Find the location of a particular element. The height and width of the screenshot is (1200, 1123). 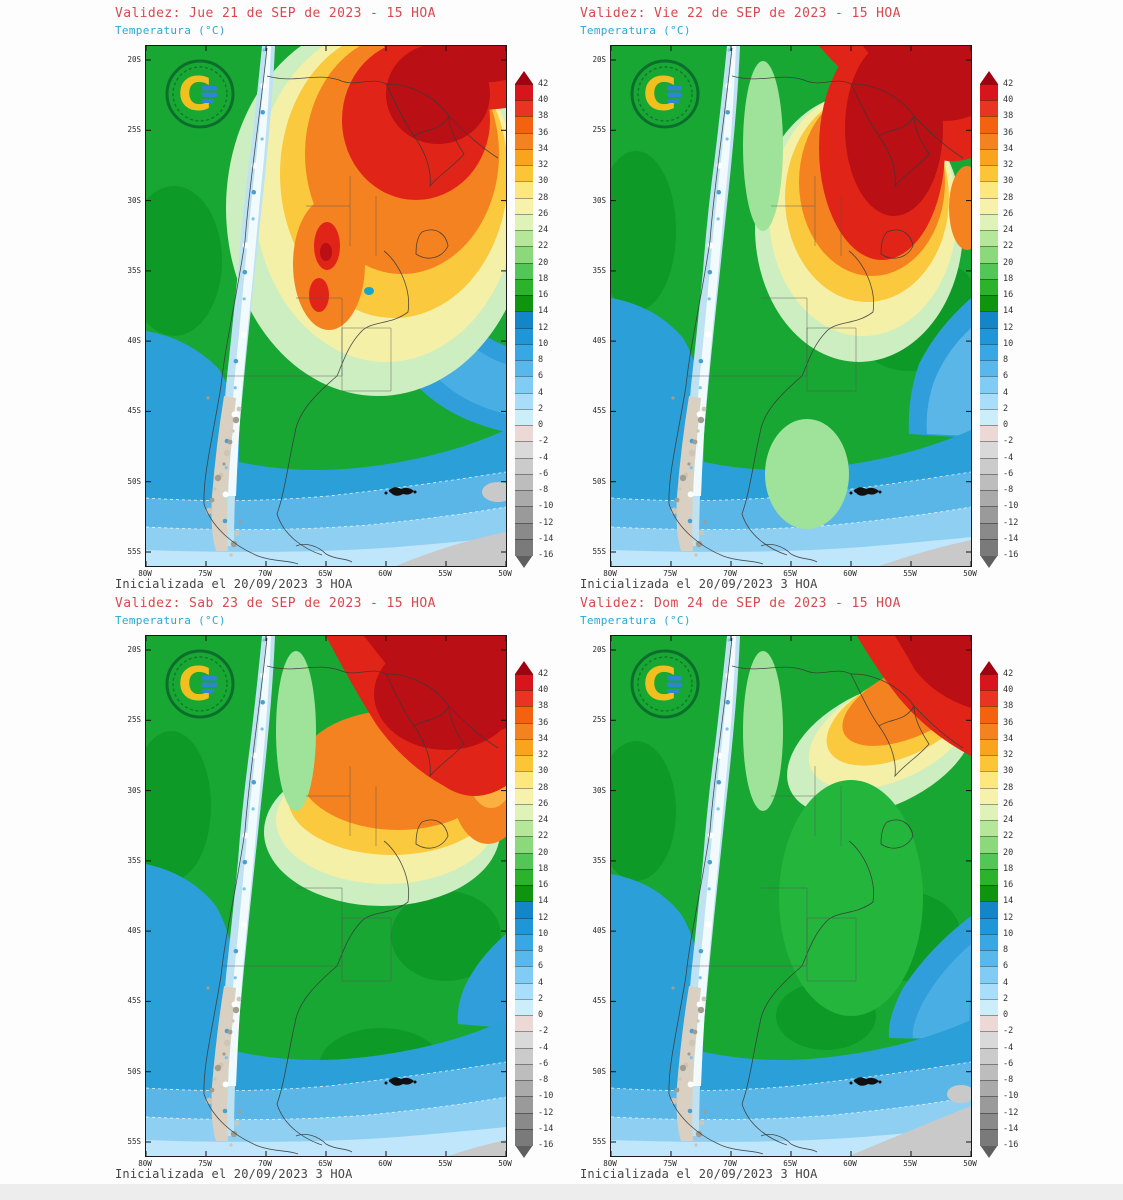

logo-badge: C is located at coordinates (665, 94).